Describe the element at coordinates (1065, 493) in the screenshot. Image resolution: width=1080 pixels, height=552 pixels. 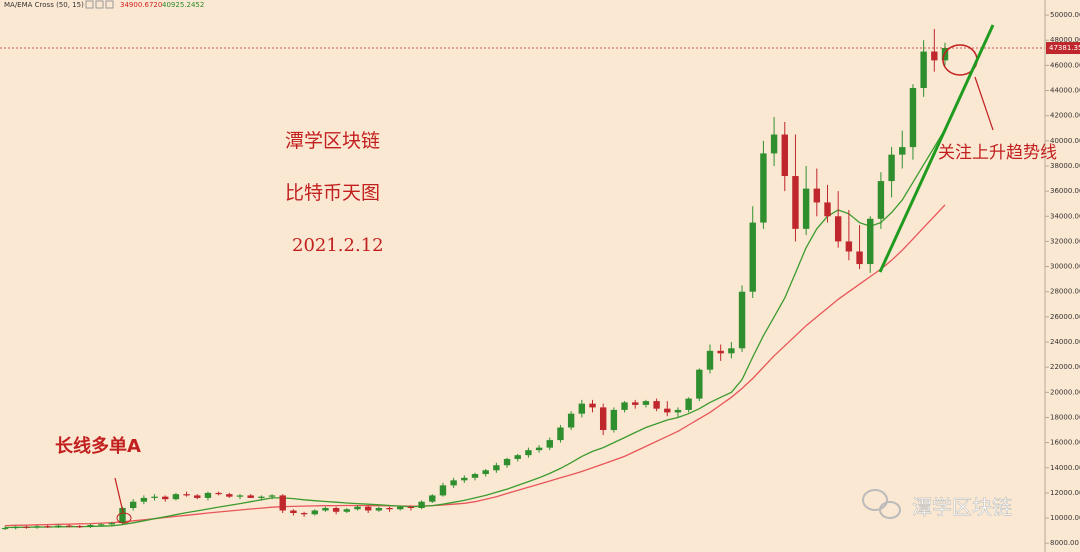
I see `y-tick-label: 12000.00` at that location.